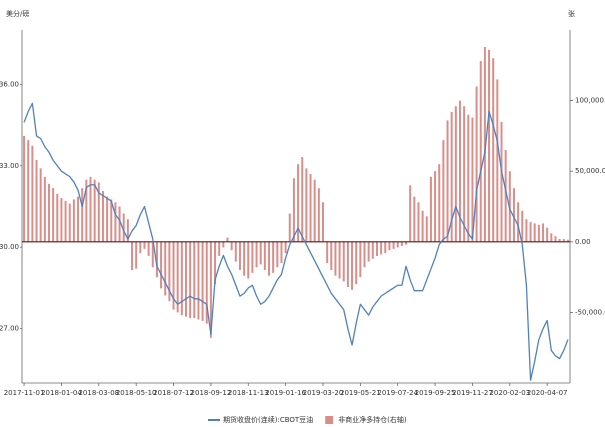 The image size is (605, 427). What do you see at coordinates (61, 393) in the screenshot?
I see `x-tick-label: 2018-01-04` at bounding box center [61, 393].